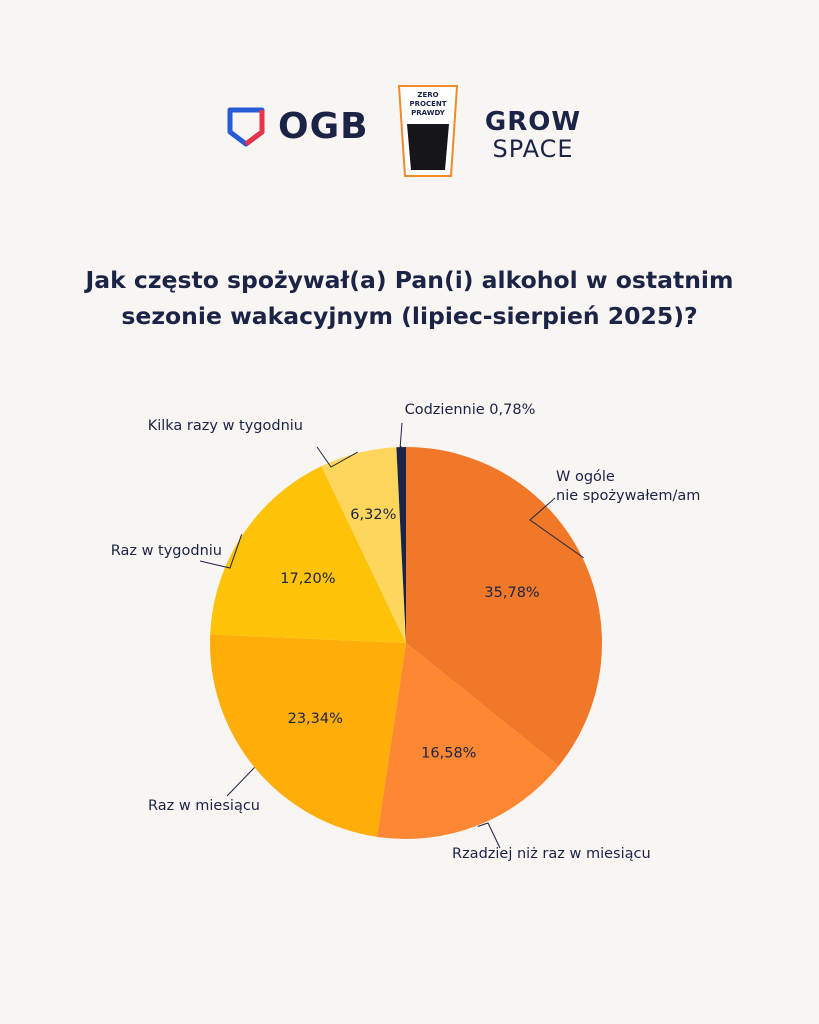 This screenshot has width=819, height=1024. I want to click on slice-label-0-line-1: nie spożywałem/am, so click(628, 496).